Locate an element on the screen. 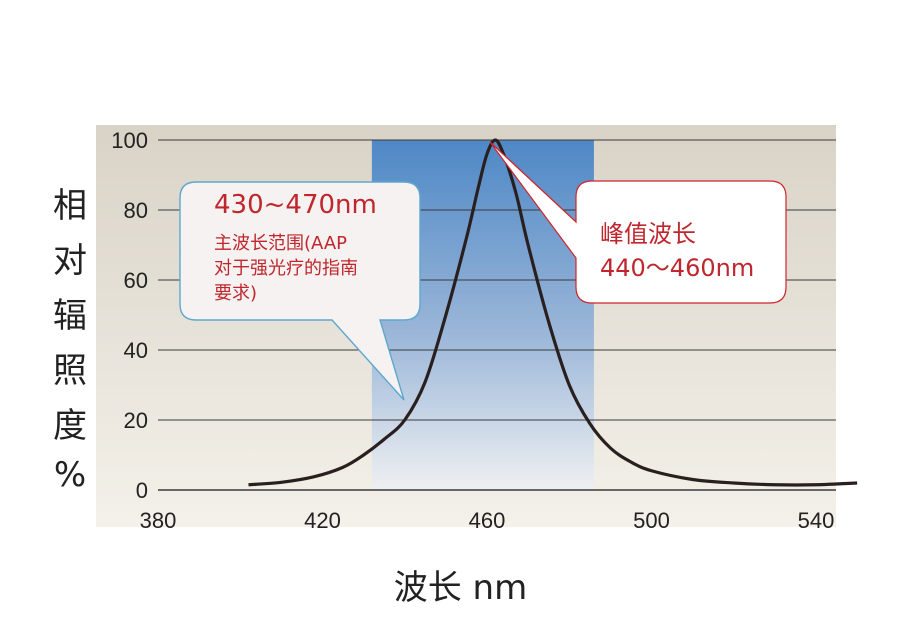 The width and height of the screenshot is (921, 641). y-tick-label: 80 is located at coordinates (136, 210).